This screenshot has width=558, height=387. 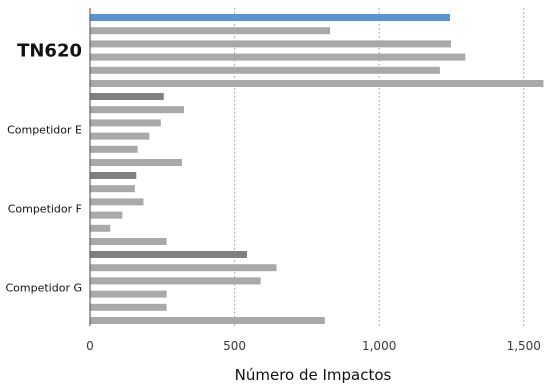 I want to click on category-label-competidor-f: Competidor F, so click(x=45, y=209).